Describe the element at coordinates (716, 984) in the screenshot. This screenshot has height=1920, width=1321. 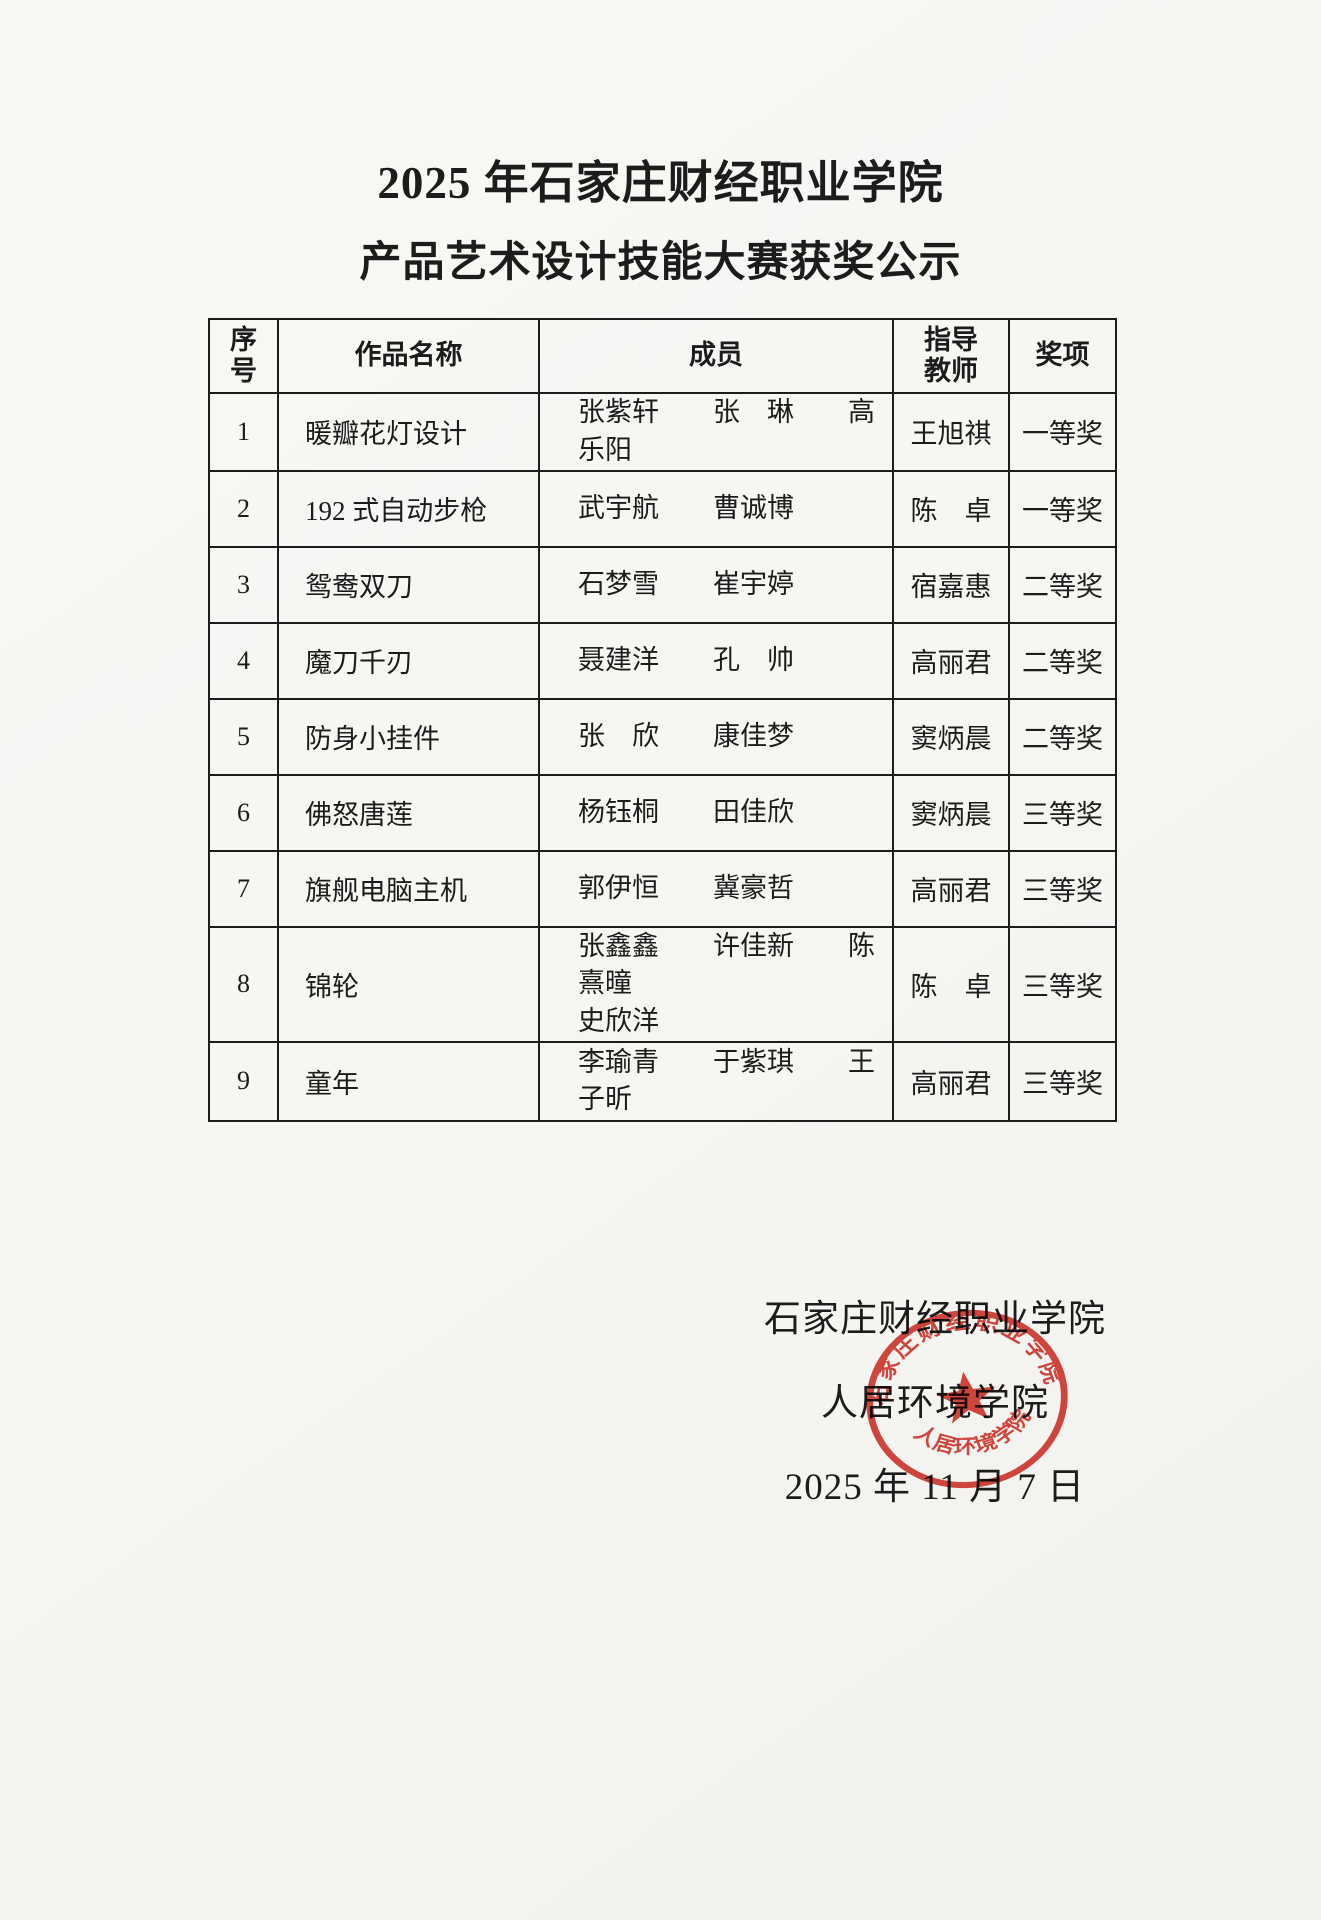
I see `cell-members: 张鑫鑫 许佳新 陈熹曈 史欣洋` at that location.